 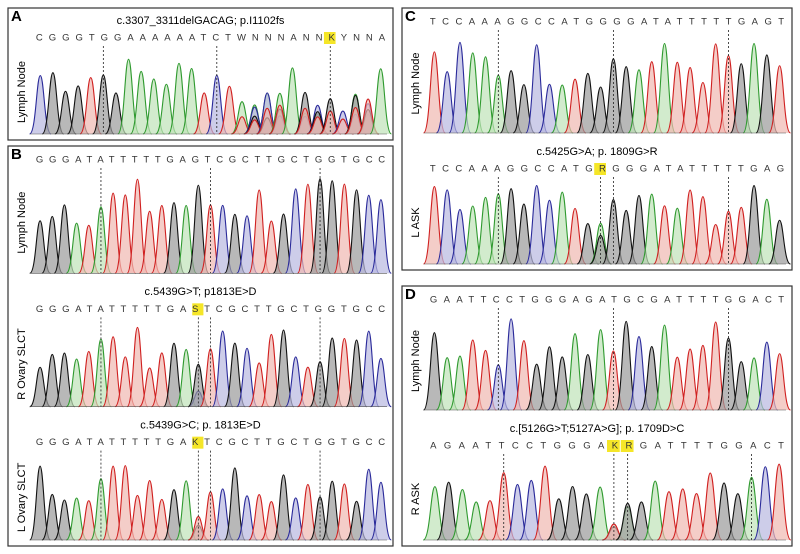 What do you see at coordinates (22, 497) in the screenshot?
I see `sample-label: L Ovary SLCT` at bounding box center [22, 497].